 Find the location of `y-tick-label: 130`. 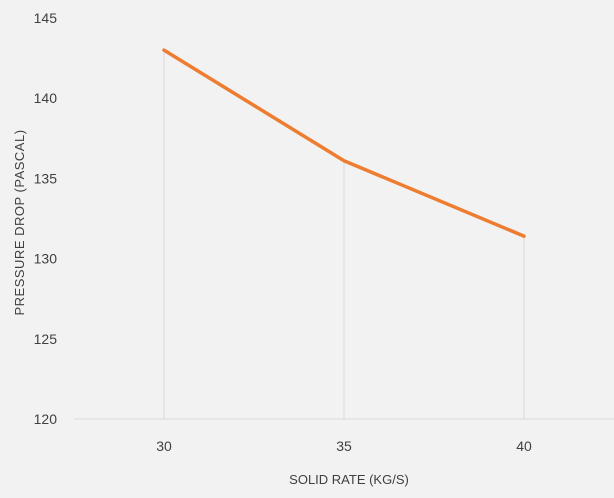

y-tick-label: 130 is located at coordinates (46, 259).